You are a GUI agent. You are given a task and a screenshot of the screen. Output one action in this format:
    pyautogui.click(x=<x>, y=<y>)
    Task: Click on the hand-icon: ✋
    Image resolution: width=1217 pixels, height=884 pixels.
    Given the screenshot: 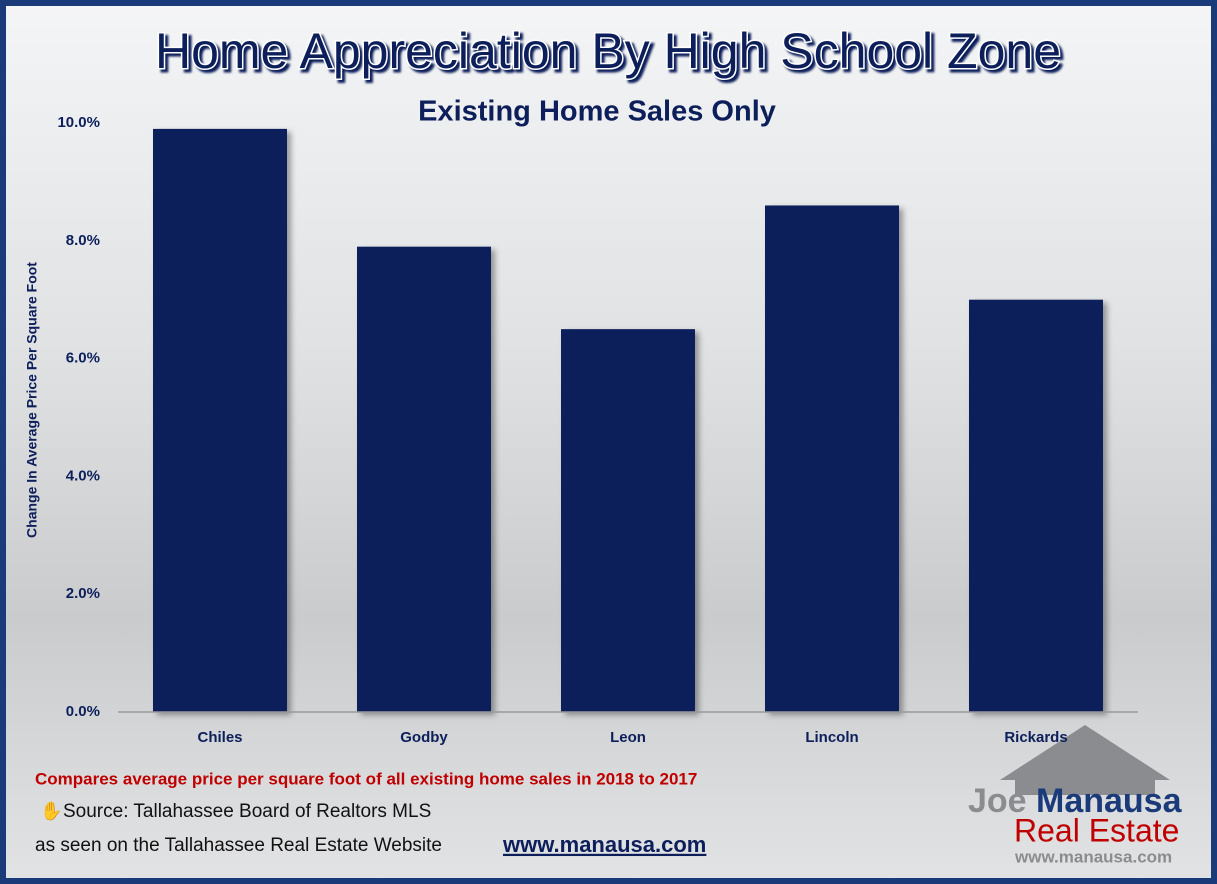 What is the action you would take?
    pyautogui.click(x=51, y=810)
    